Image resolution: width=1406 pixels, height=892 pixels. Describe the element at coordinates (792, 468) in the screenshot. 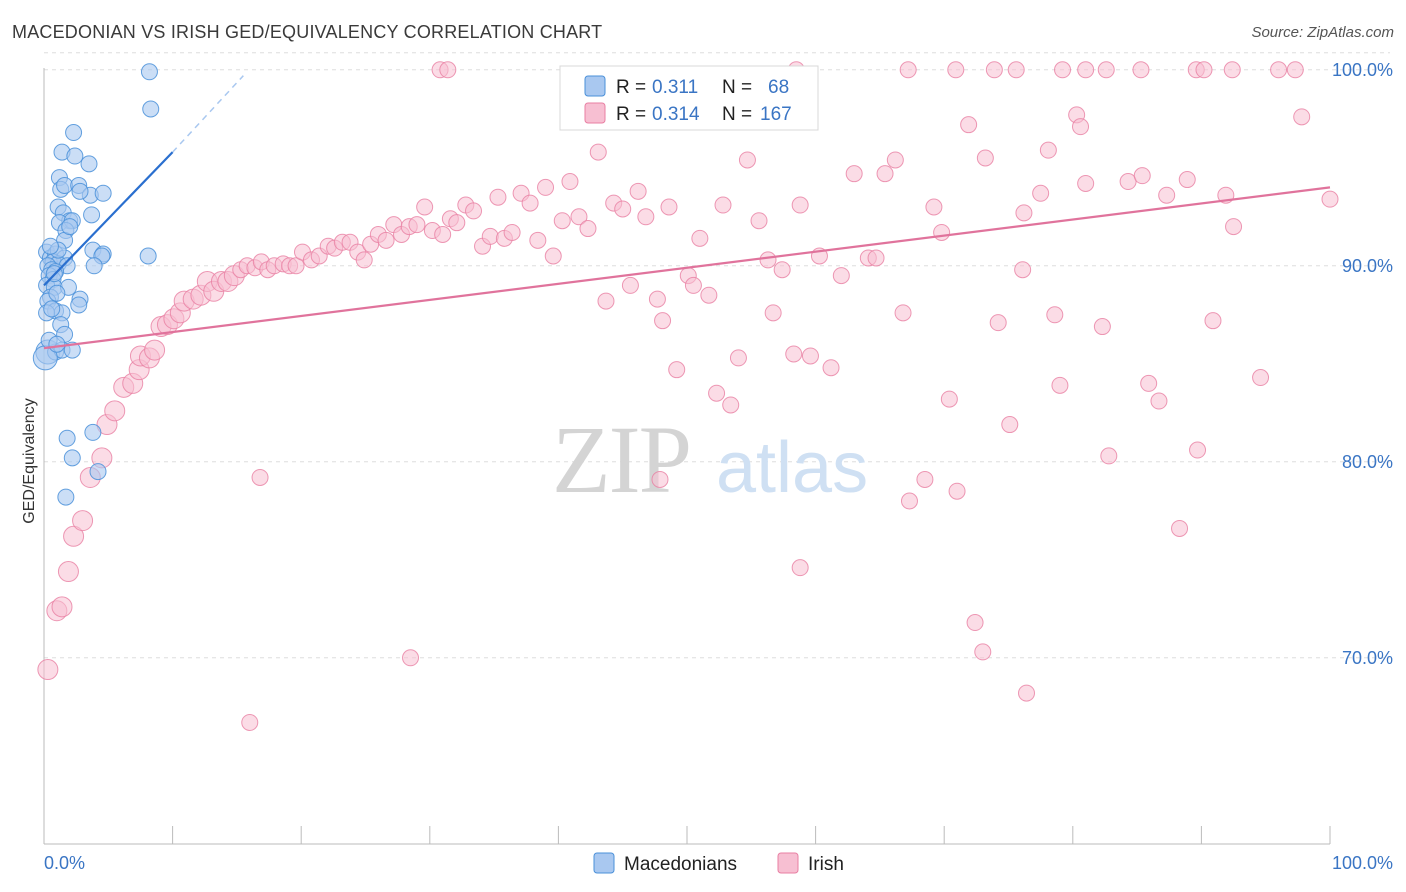

I see `watermark-atlas: atlas` at that location.